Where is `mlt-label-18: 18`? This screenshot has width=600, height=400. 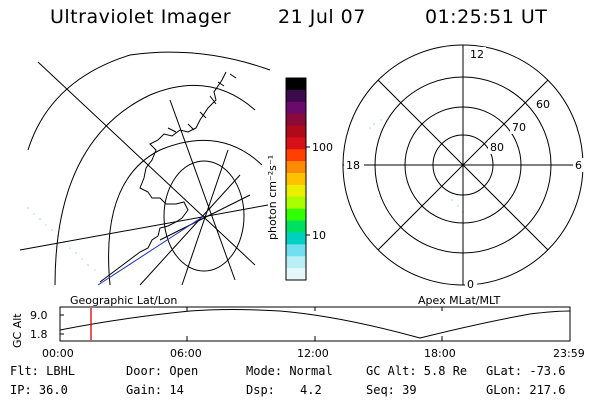 mlt-label-18: 18 is located at coordinates (353, 165).